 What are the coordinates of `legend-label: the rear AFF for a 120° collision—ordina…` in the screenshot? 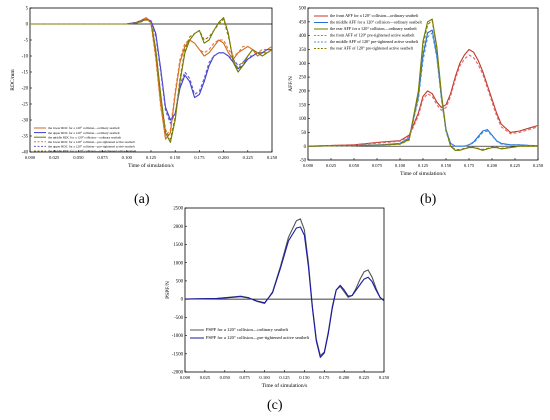 It's located at (374, 28).